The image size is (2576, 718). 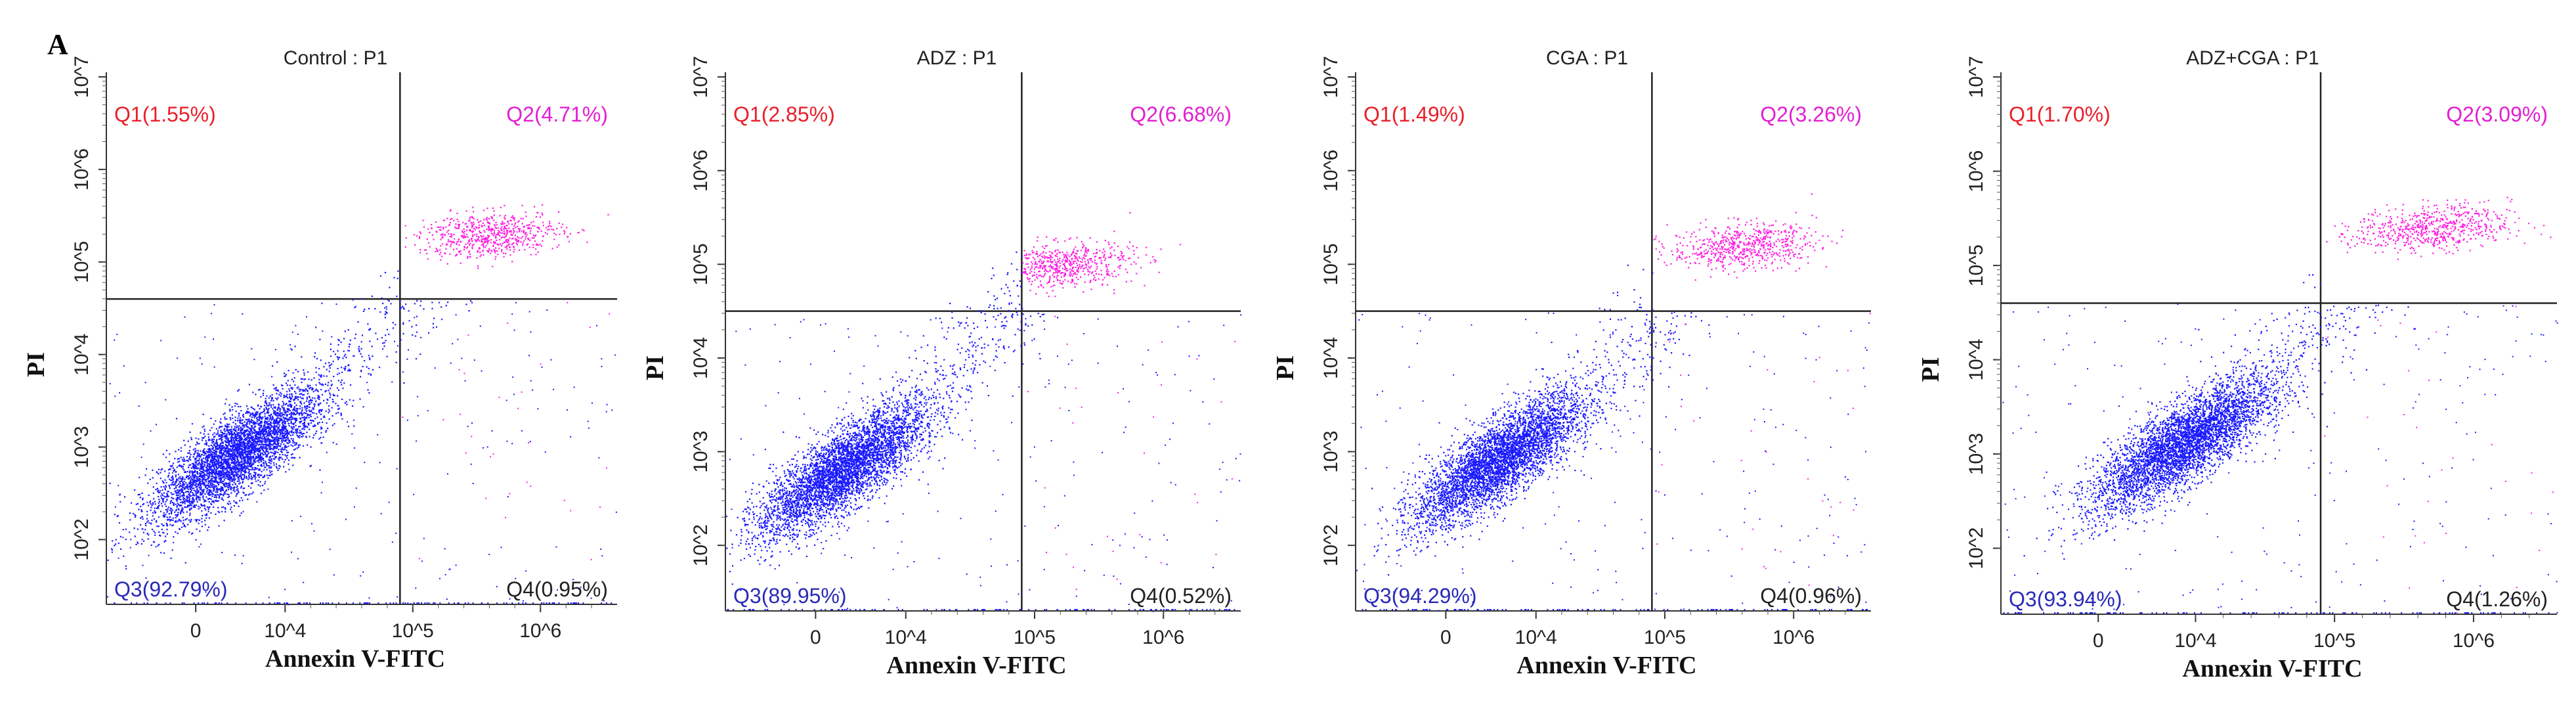 What do you see at coordinates (784, 114) in the screenshot?
I see `quadrant-q1-label: Q1(2.85%)` at bounding box center [784, 114].